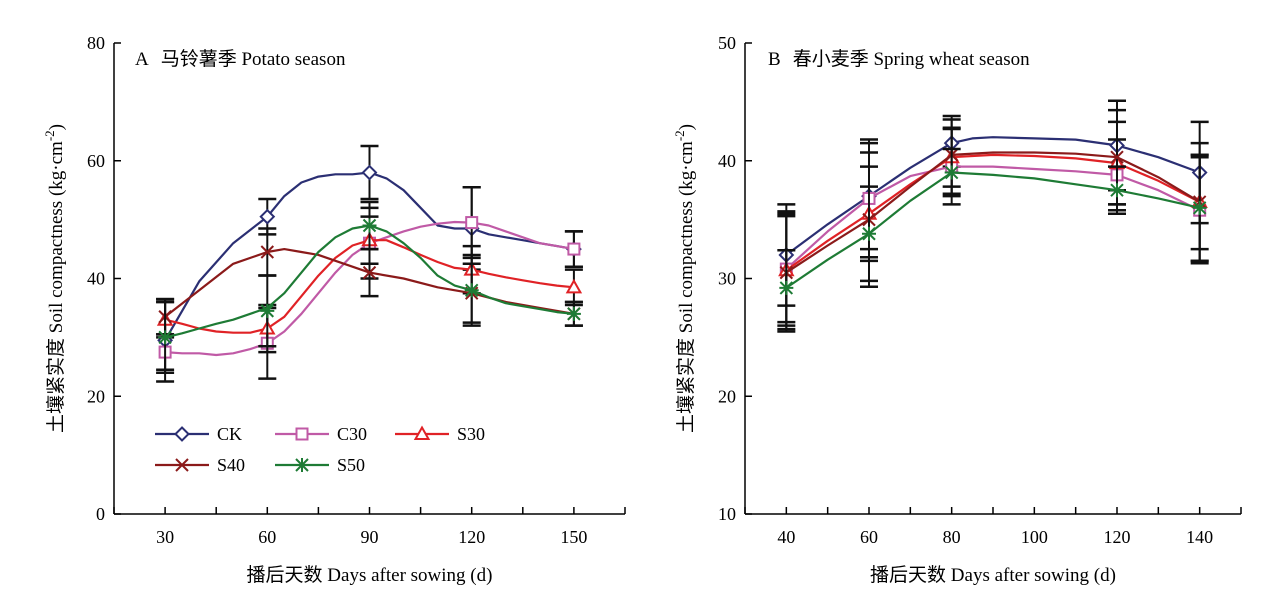  Describe the element at coordinates (351, 465) in the screenshot. I see `legend-label: S50` at that location.